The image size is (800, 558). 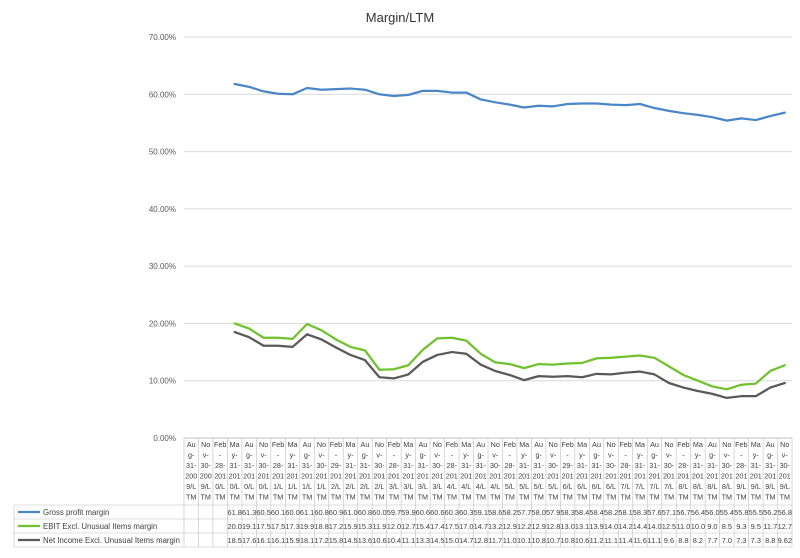 What do you see at coordinates (654, 512) in the screenshot?
I see `data-label: 57.6` at bounding box center [654, 512].